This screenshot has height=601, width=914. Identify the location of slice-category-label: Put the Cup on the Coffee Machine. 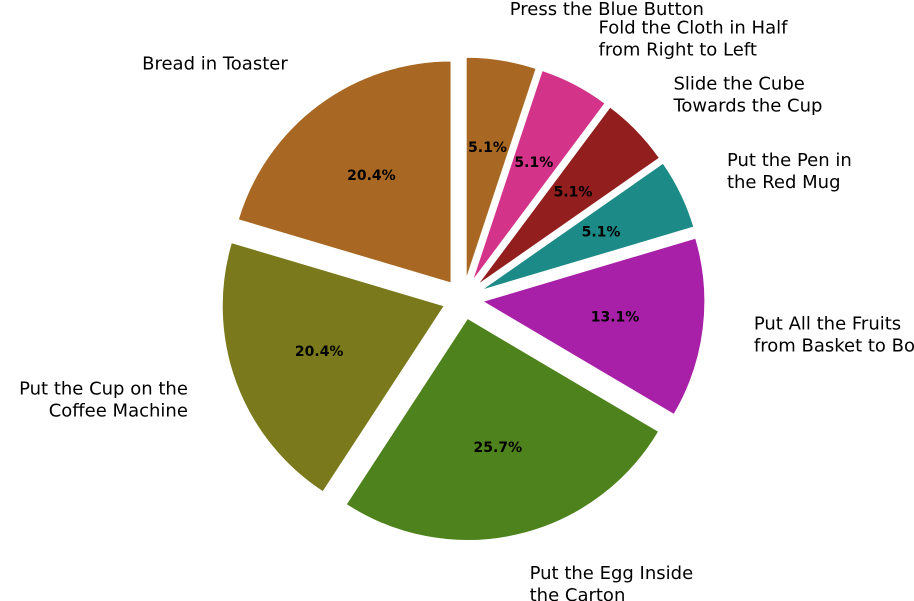
(103, 400).